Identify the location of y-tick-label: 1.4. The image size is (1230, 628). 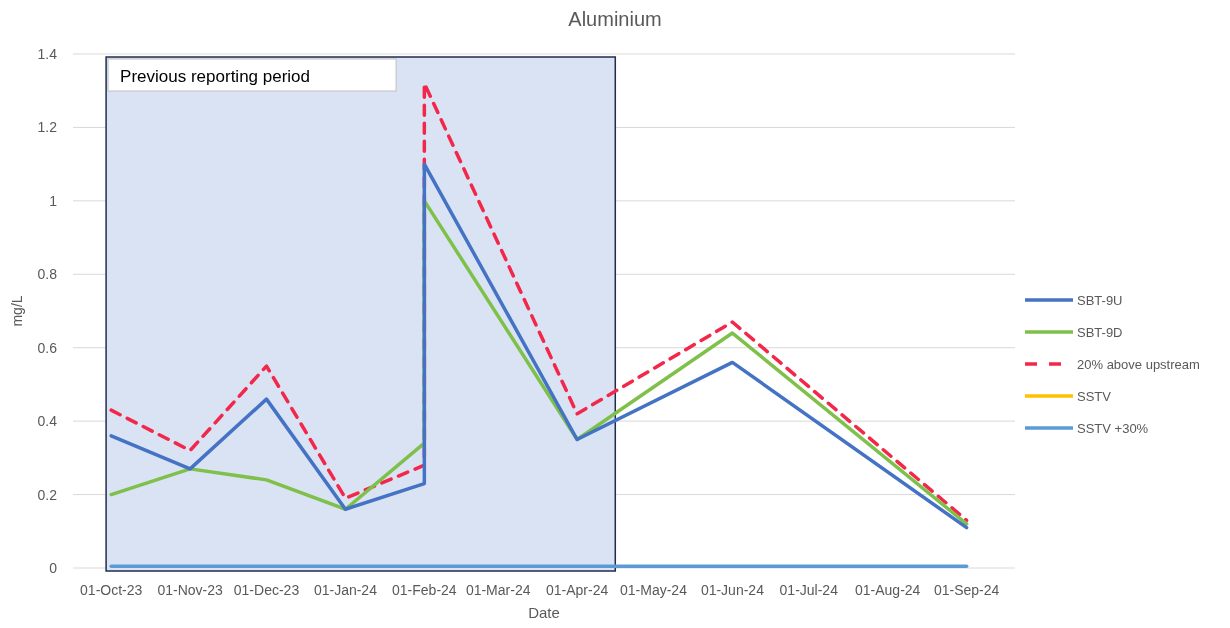
(47, 54).